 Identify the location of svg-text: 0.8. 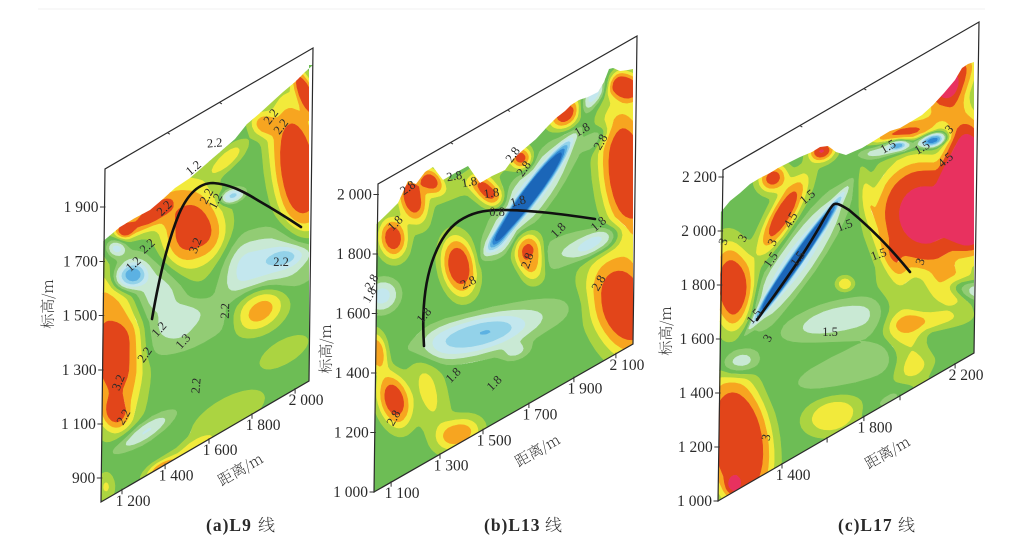
(497, 212).